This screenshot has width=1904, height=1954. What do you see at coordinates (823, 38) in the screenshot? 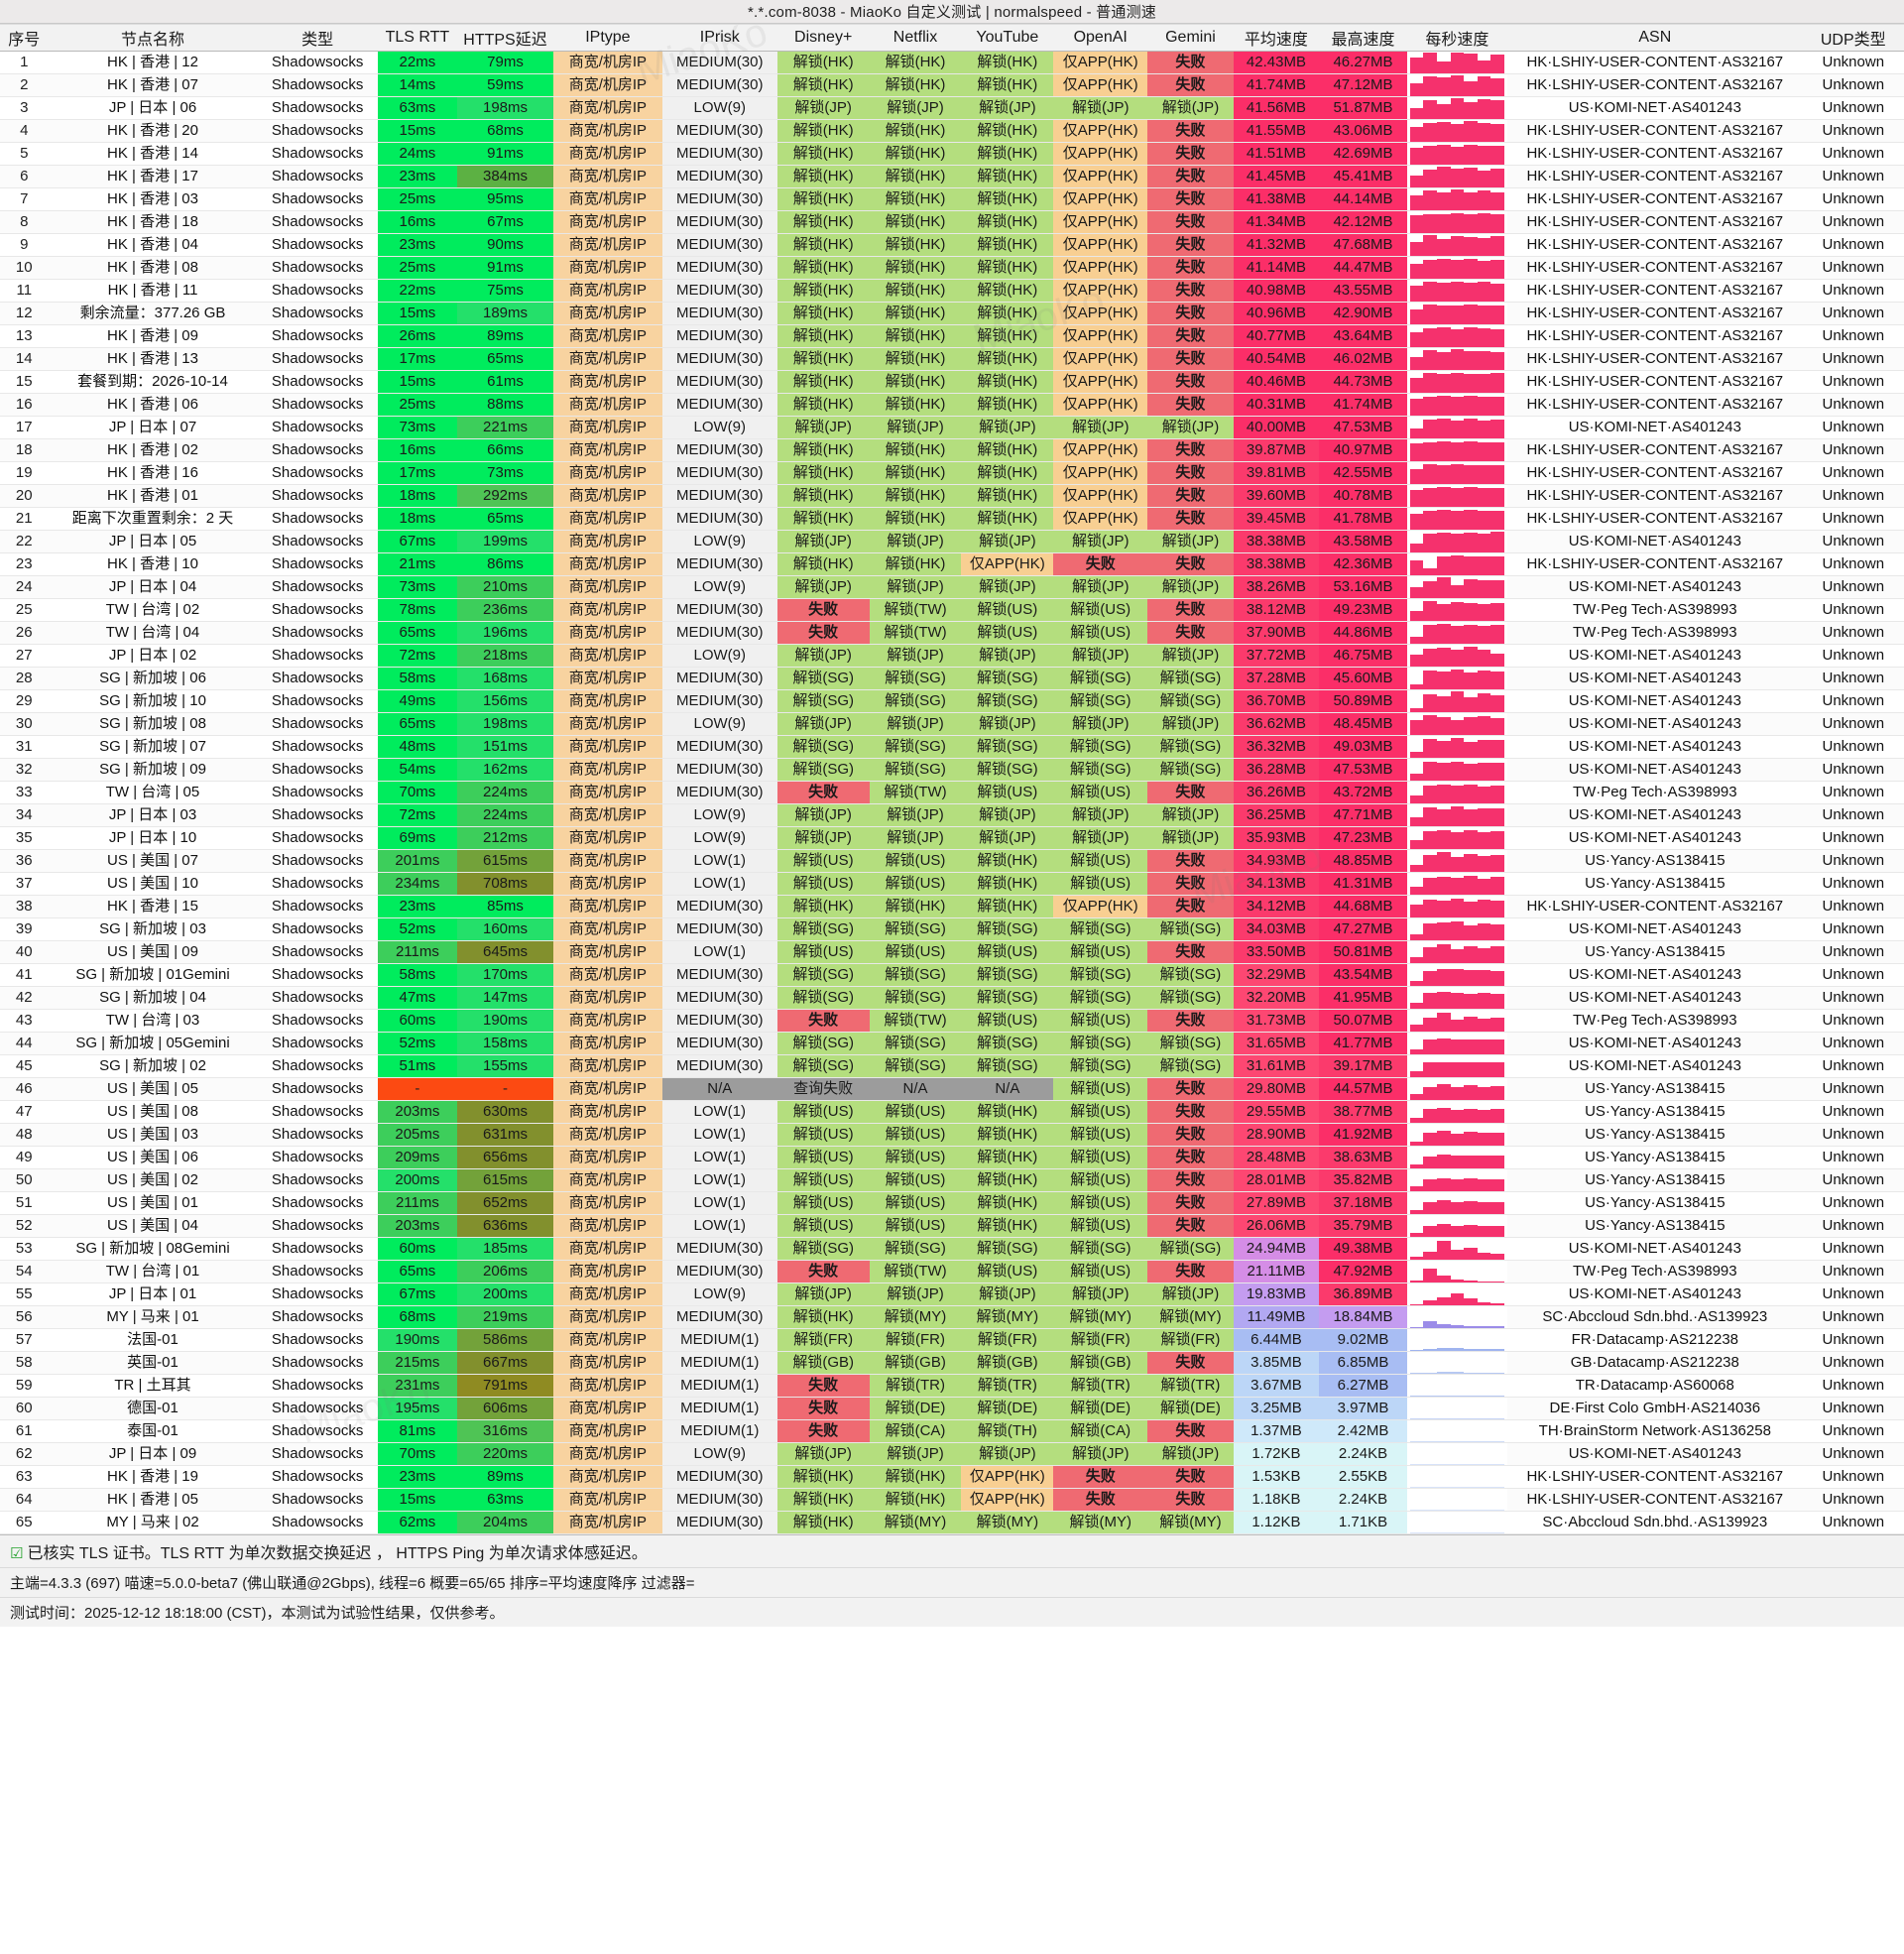
I see `column-header-disney: Disney+` at bounding box center [823, 38].